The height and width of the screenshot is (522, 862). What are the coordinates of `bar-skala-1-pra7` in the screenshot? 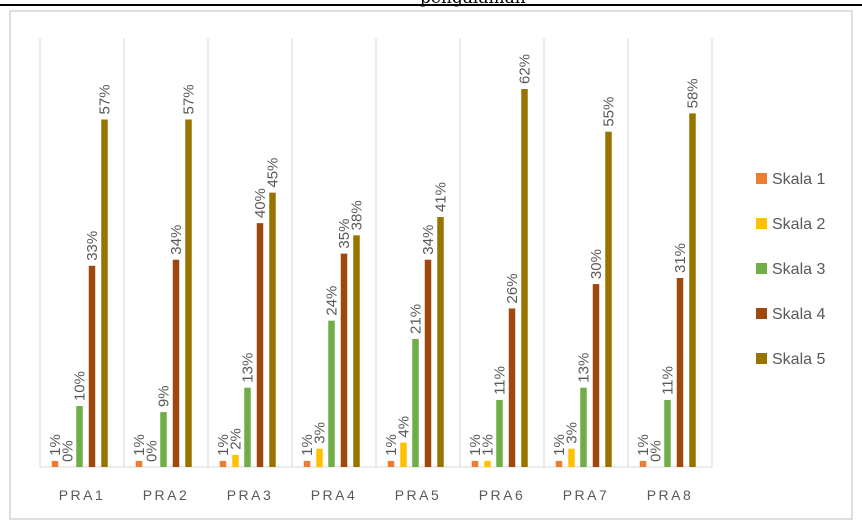 It's located at (559, 463).